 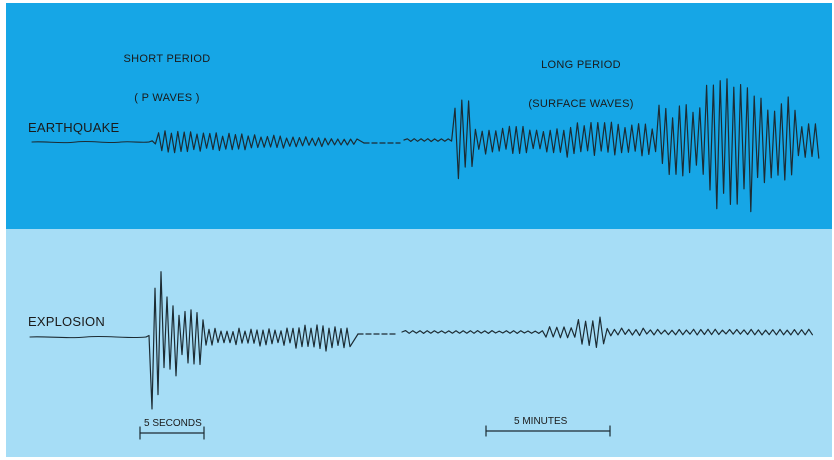 I want to click on earthquake-short-period-trace, so click(x=256, y=142).